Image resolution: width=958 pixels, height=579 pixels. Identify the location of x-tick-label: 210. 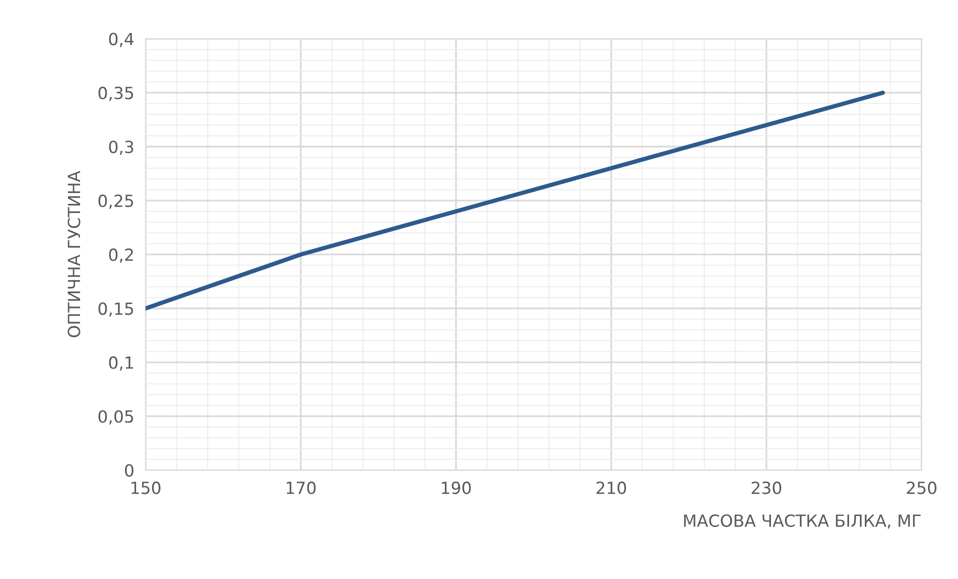
(611, 488).